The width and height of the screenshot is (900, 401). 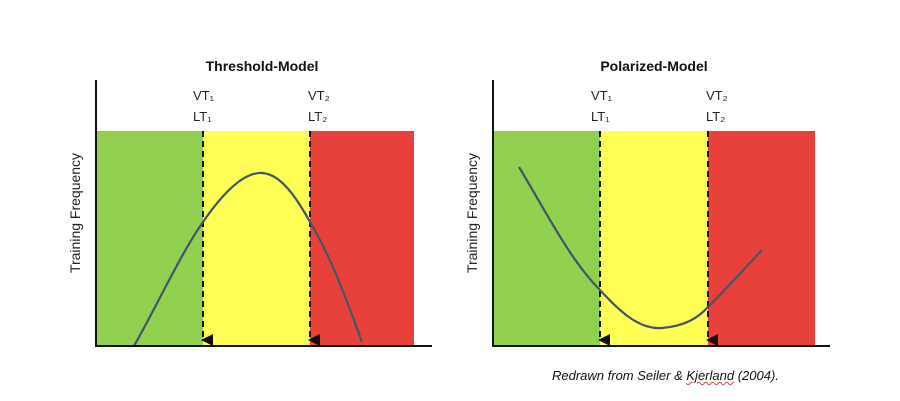 I want to click on caption-prefix: Redrawn from Seiler &, so click(x=619, y=375).